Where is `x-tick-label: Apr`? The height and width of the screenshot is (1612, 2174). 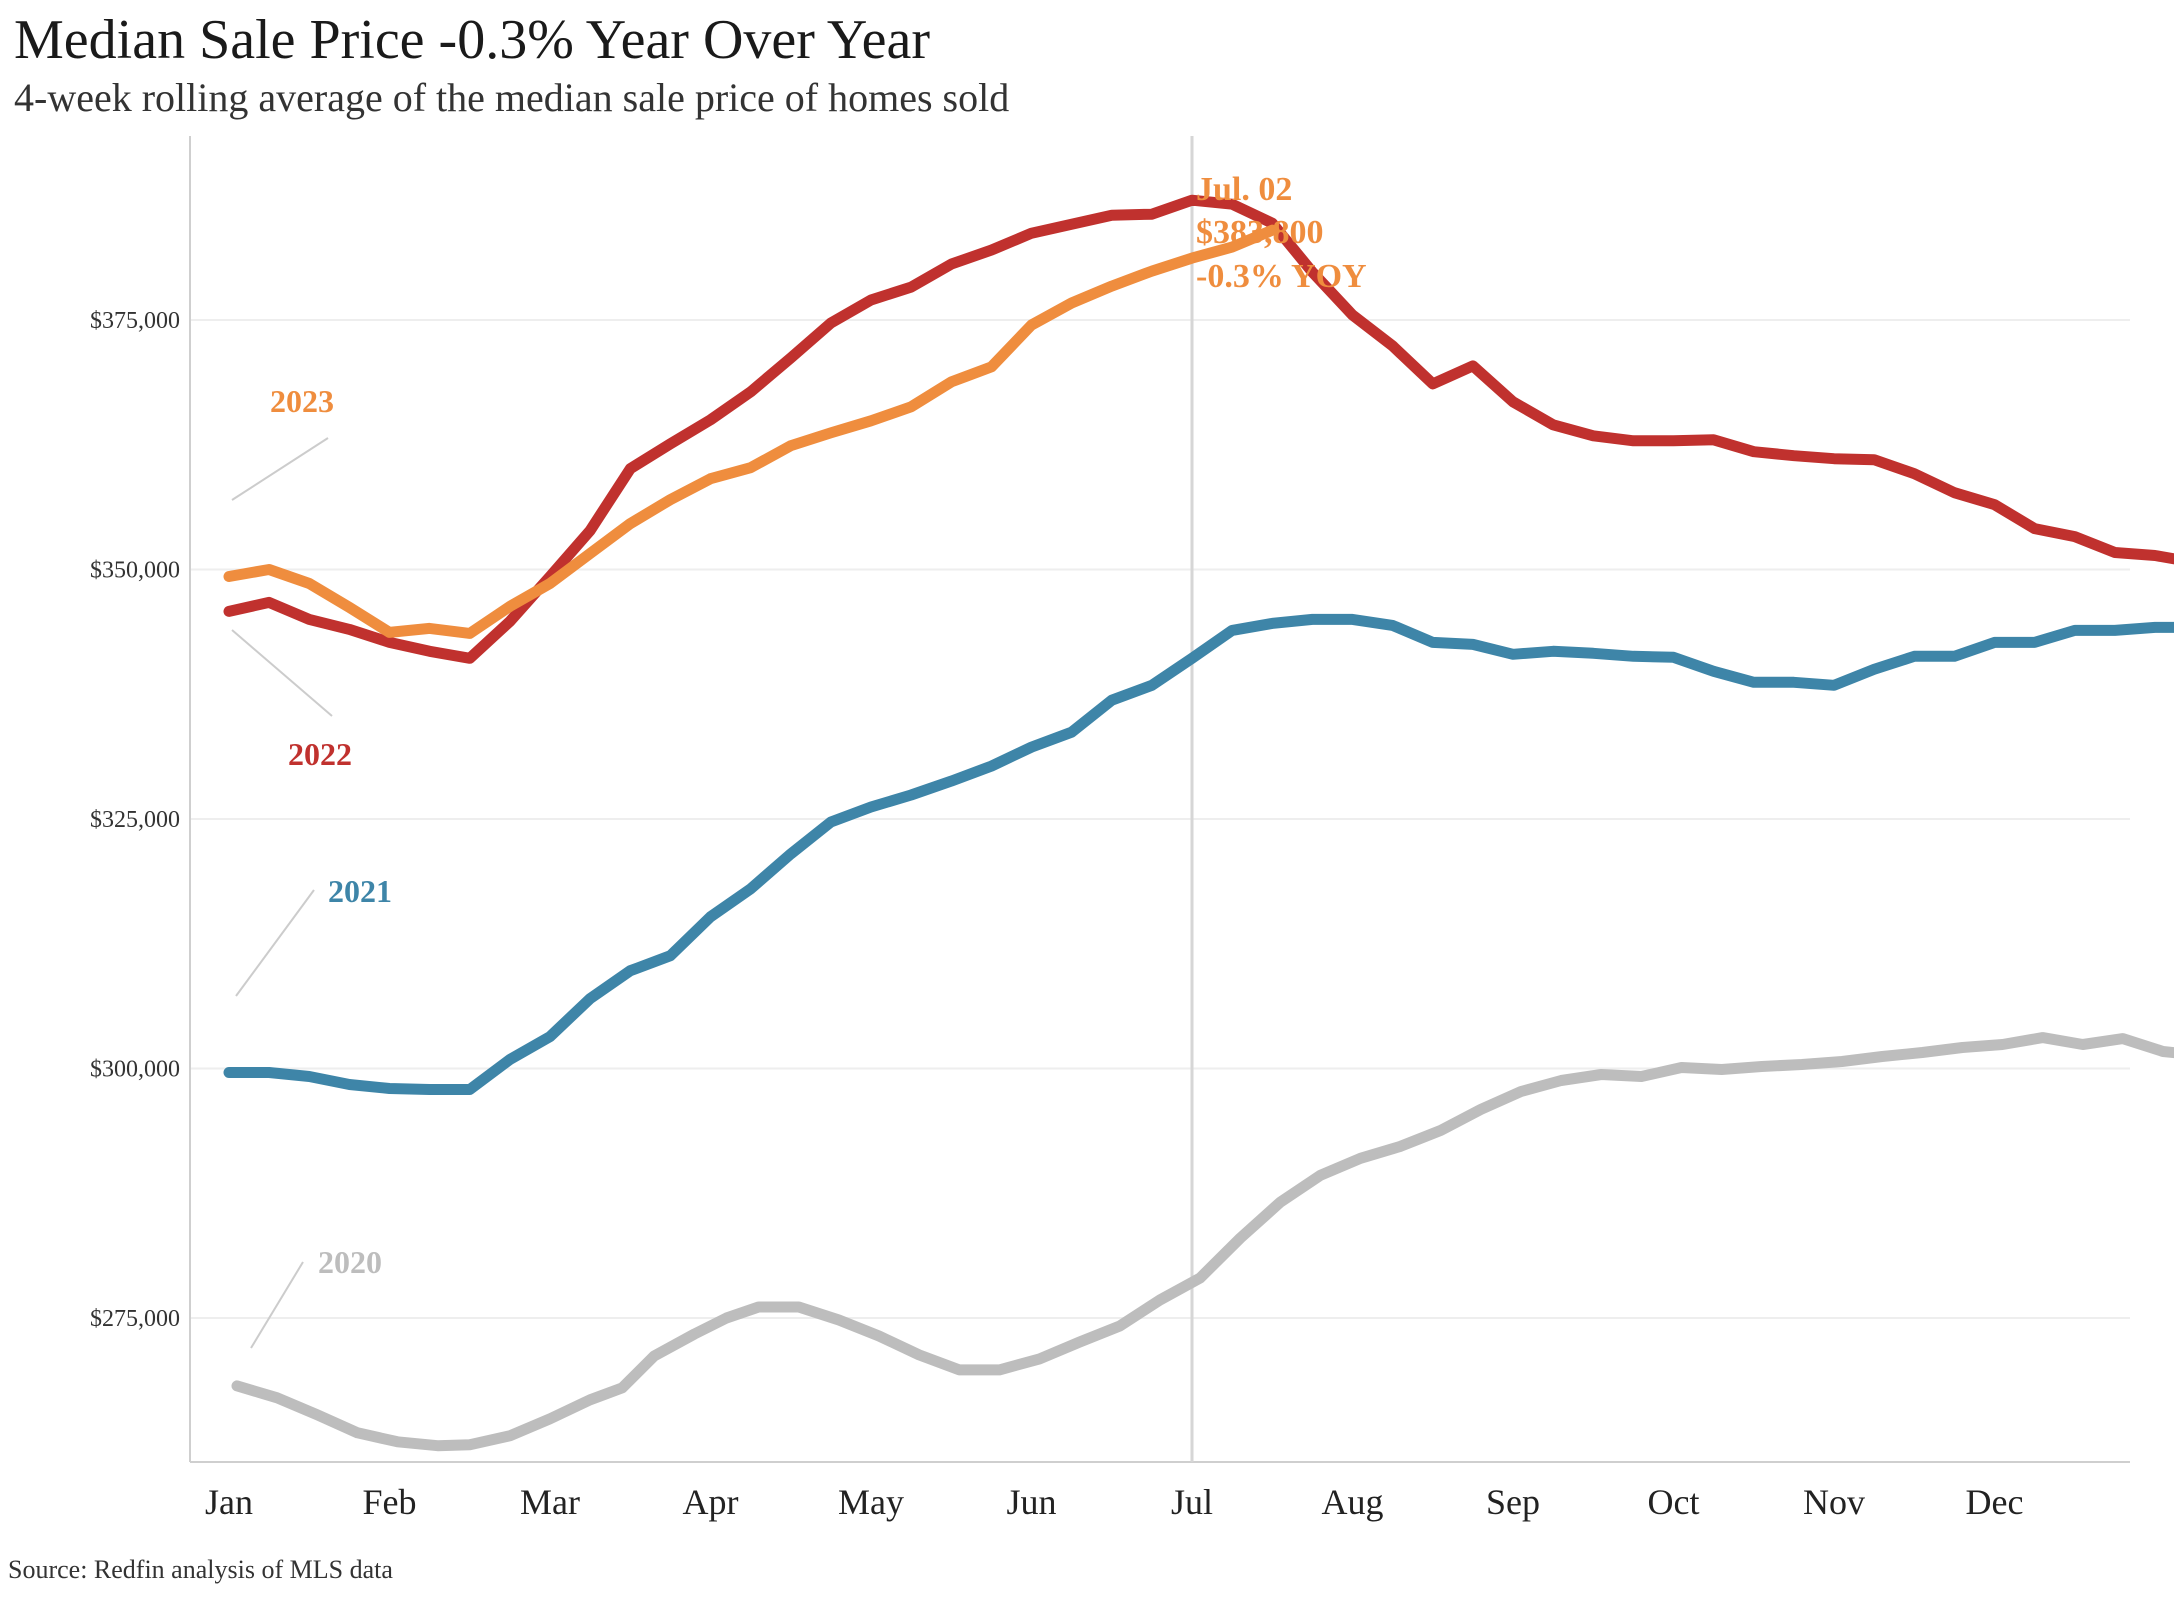
x-tick-label: Apr is located at coordinates (711, 1502).